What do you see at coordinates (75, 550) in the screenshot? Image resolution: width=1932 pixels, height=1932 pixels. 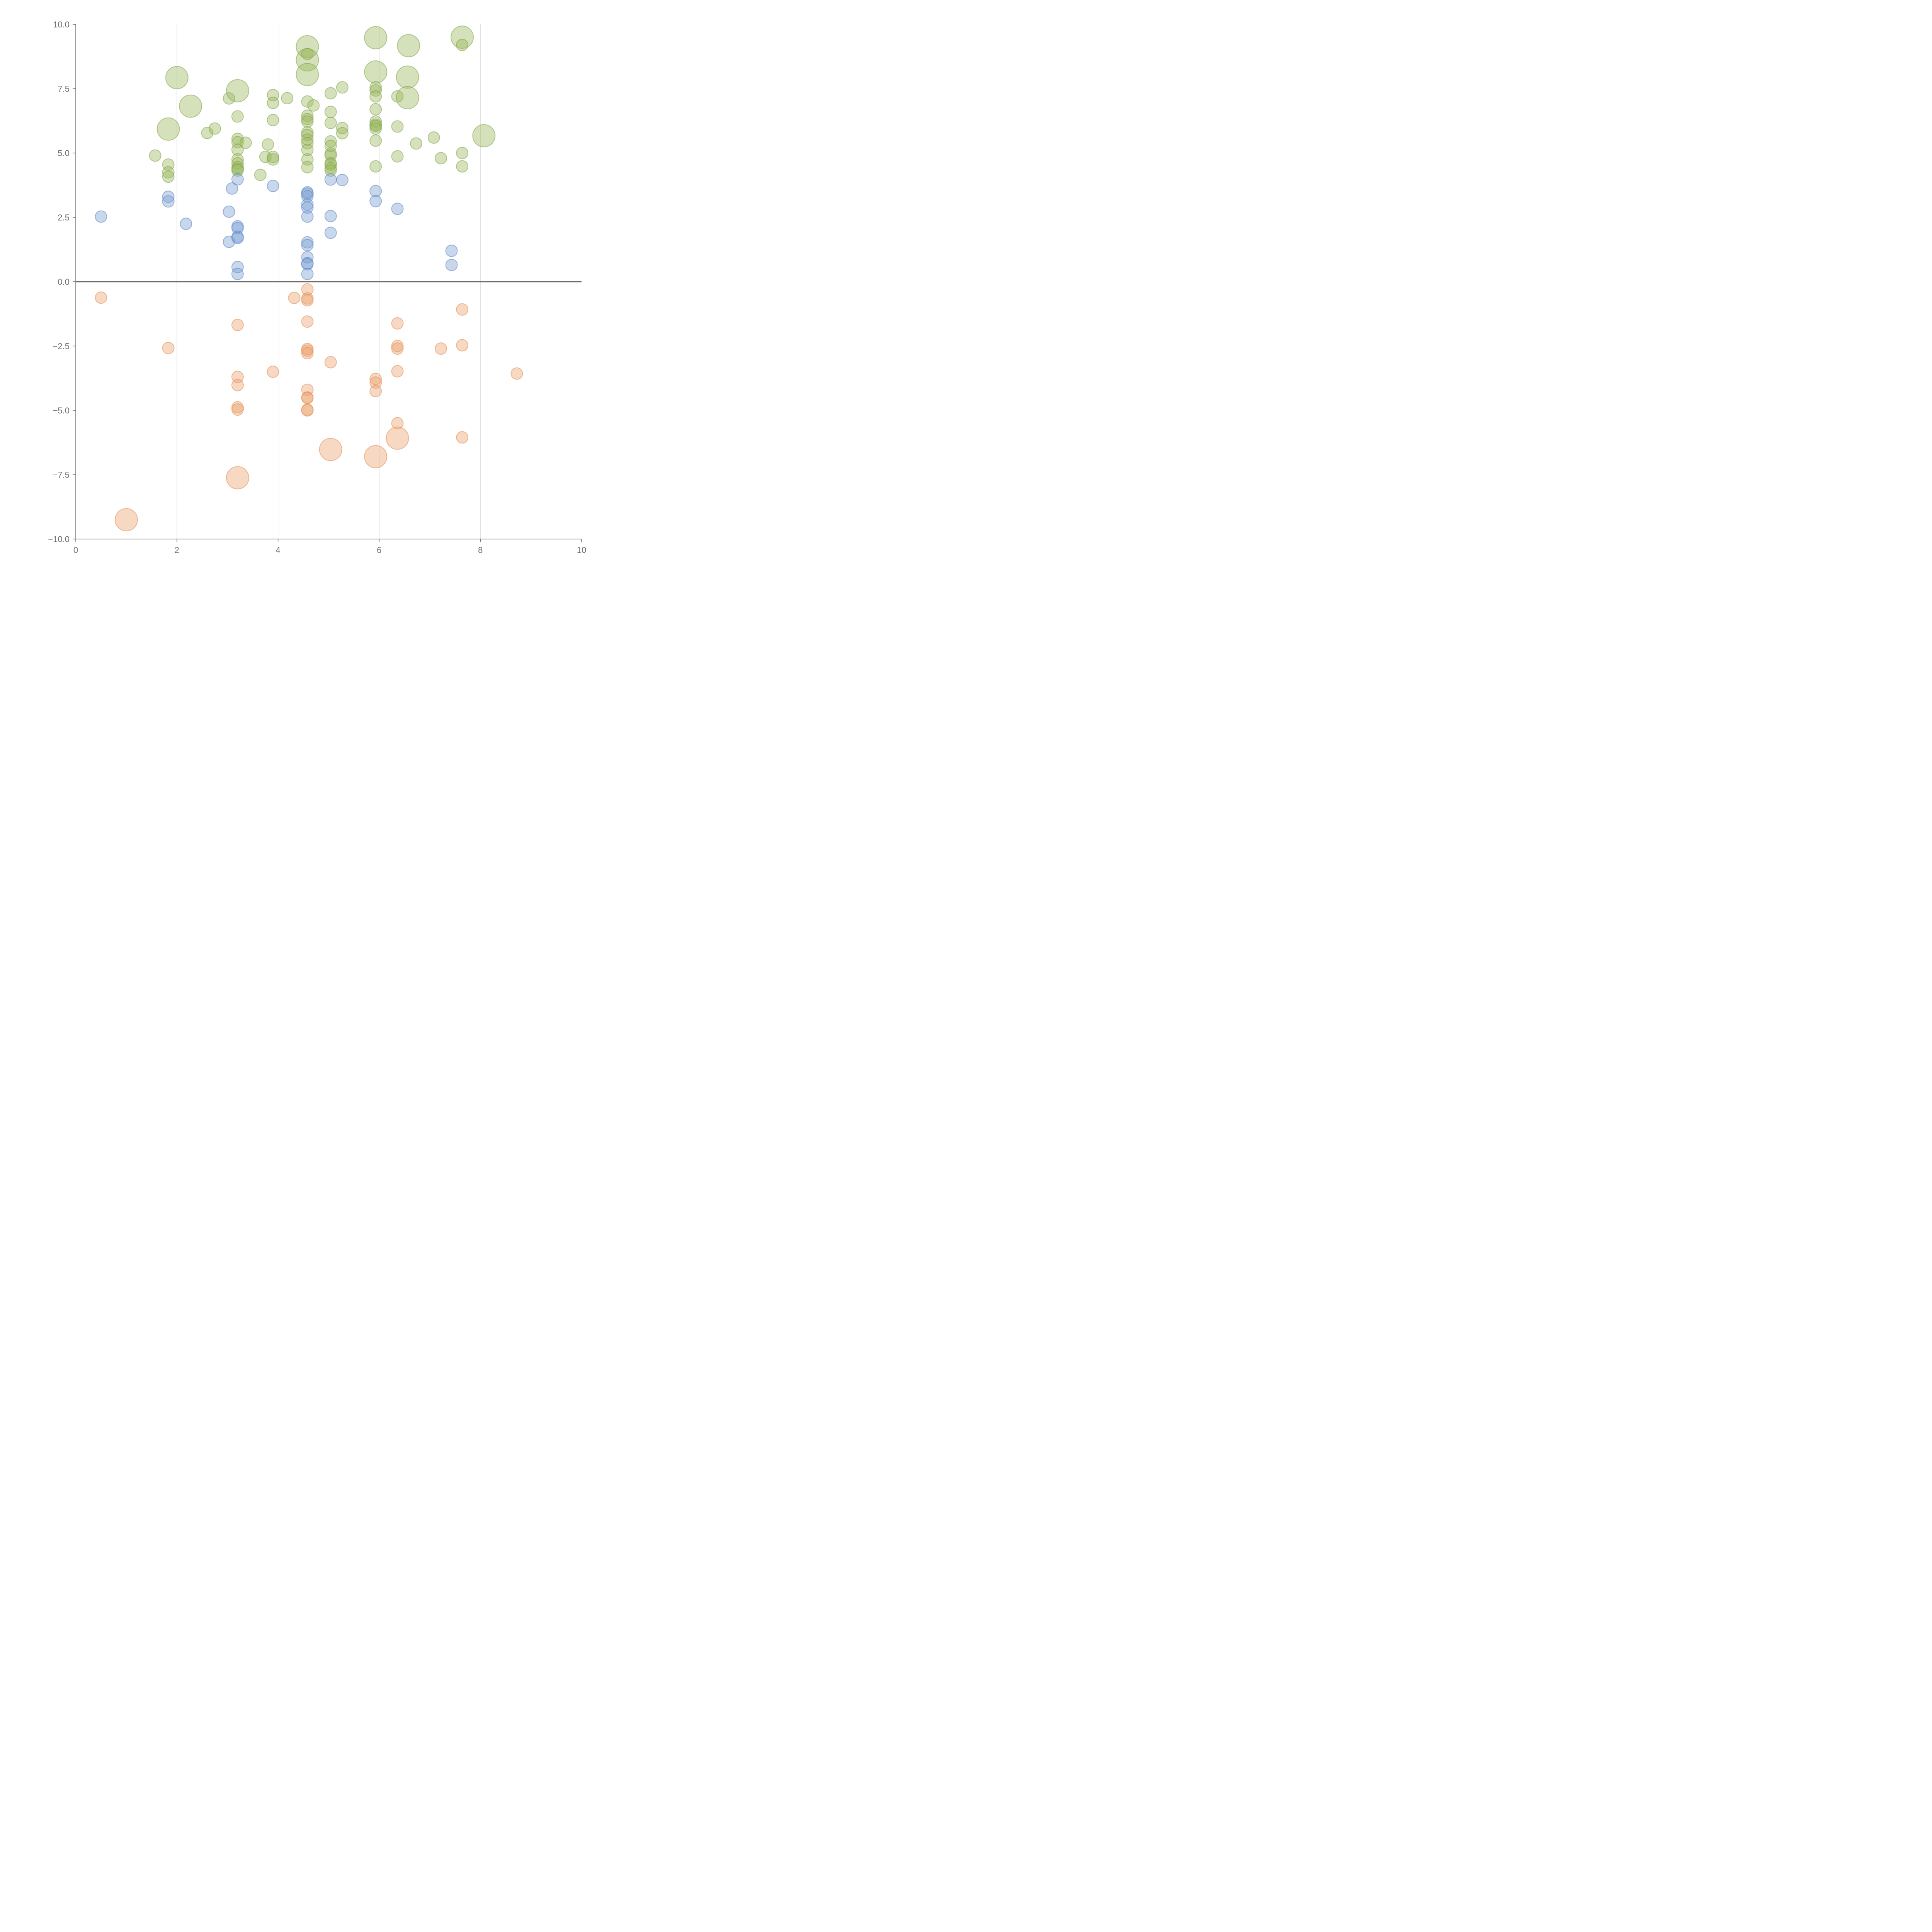 I see `x-tick-label: 0` at bounding box center [75, 550].